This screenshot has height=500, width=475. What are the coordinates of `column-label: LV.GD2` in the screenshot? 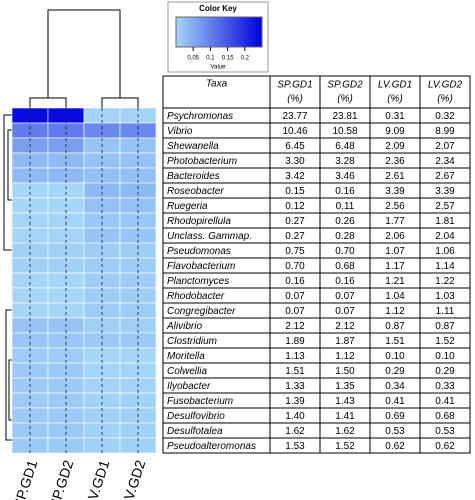 It's located at (133, 479).